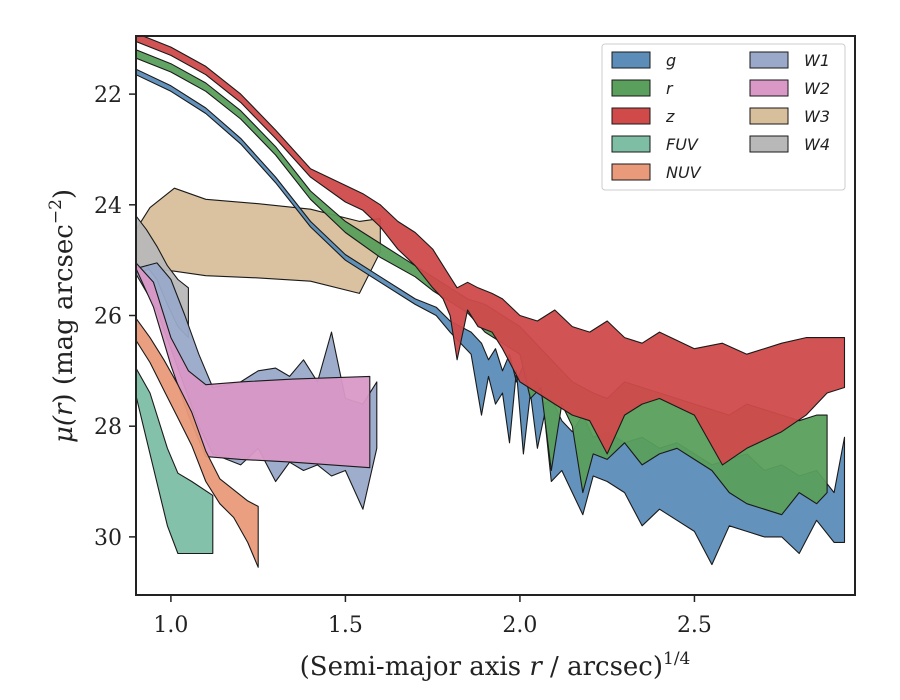 The image size is (900, 700). I want to click on legend-swatch-w4, so click(769, 144).